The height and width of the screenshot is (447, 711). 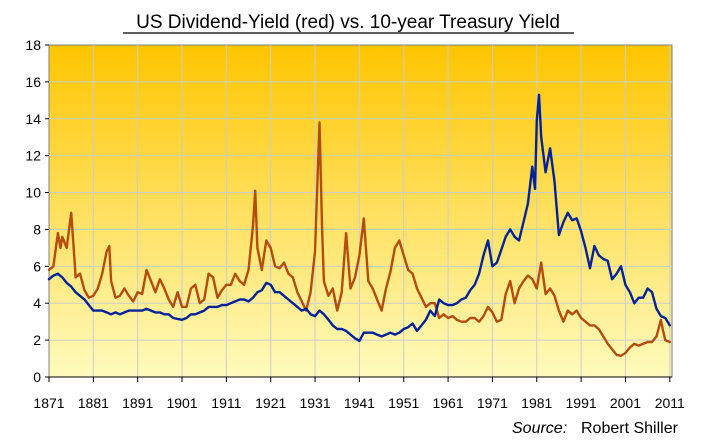 What do you see at coordinates (314, 403) in the screenshot?
I see `x-tick-label: 1931` at bounding box center [314, 403].